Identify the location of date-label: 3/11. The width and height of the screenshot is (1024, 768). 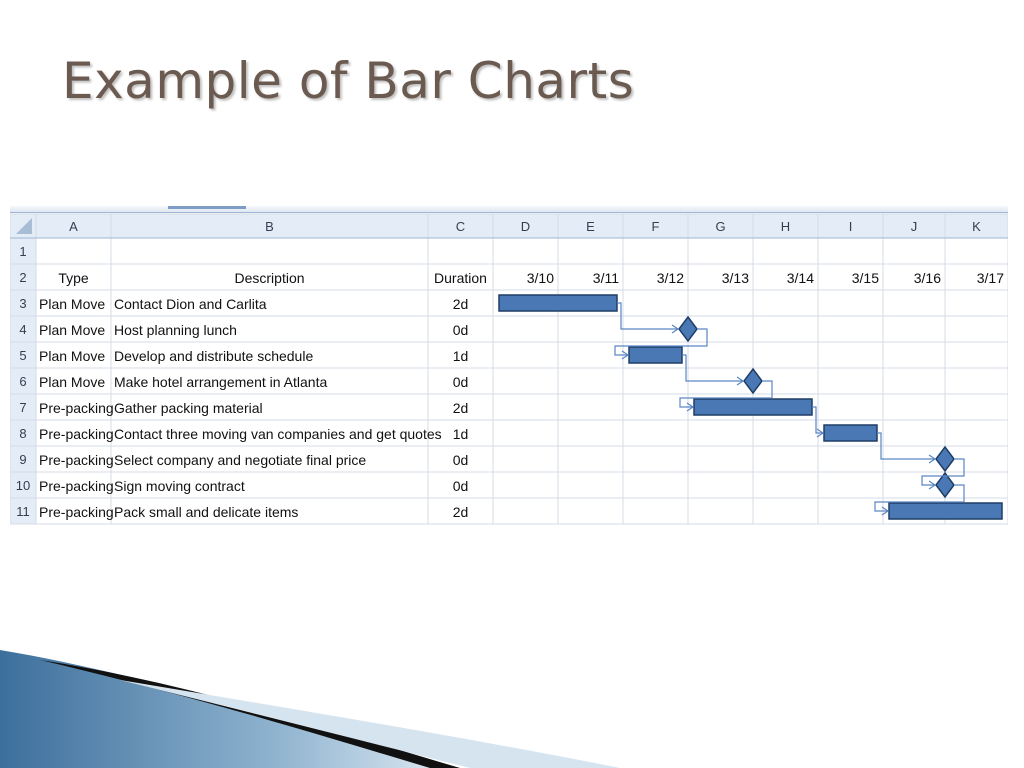
(606, 278).